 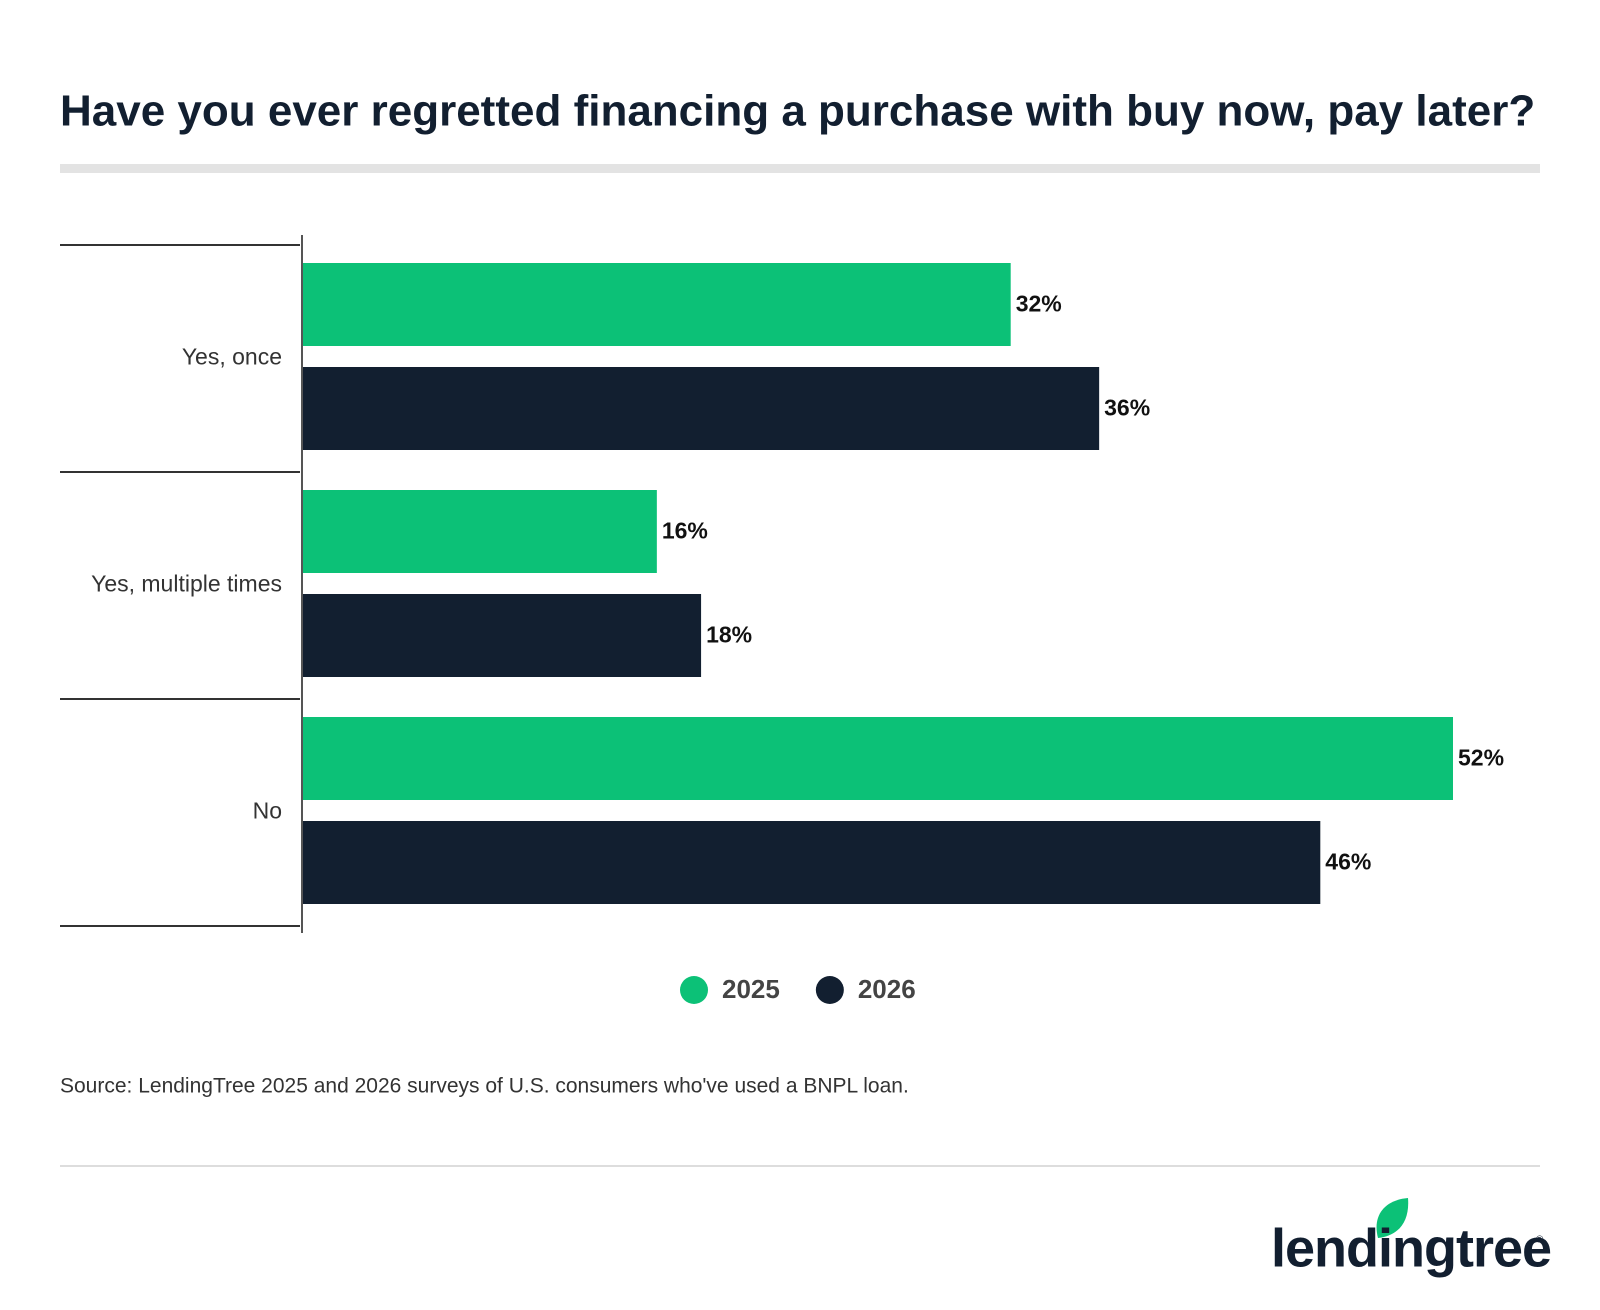 What do you see at coordinates (1348, 862) in the screenshot?
I see `value-label: 46%` at bounding box center [1348, 862].